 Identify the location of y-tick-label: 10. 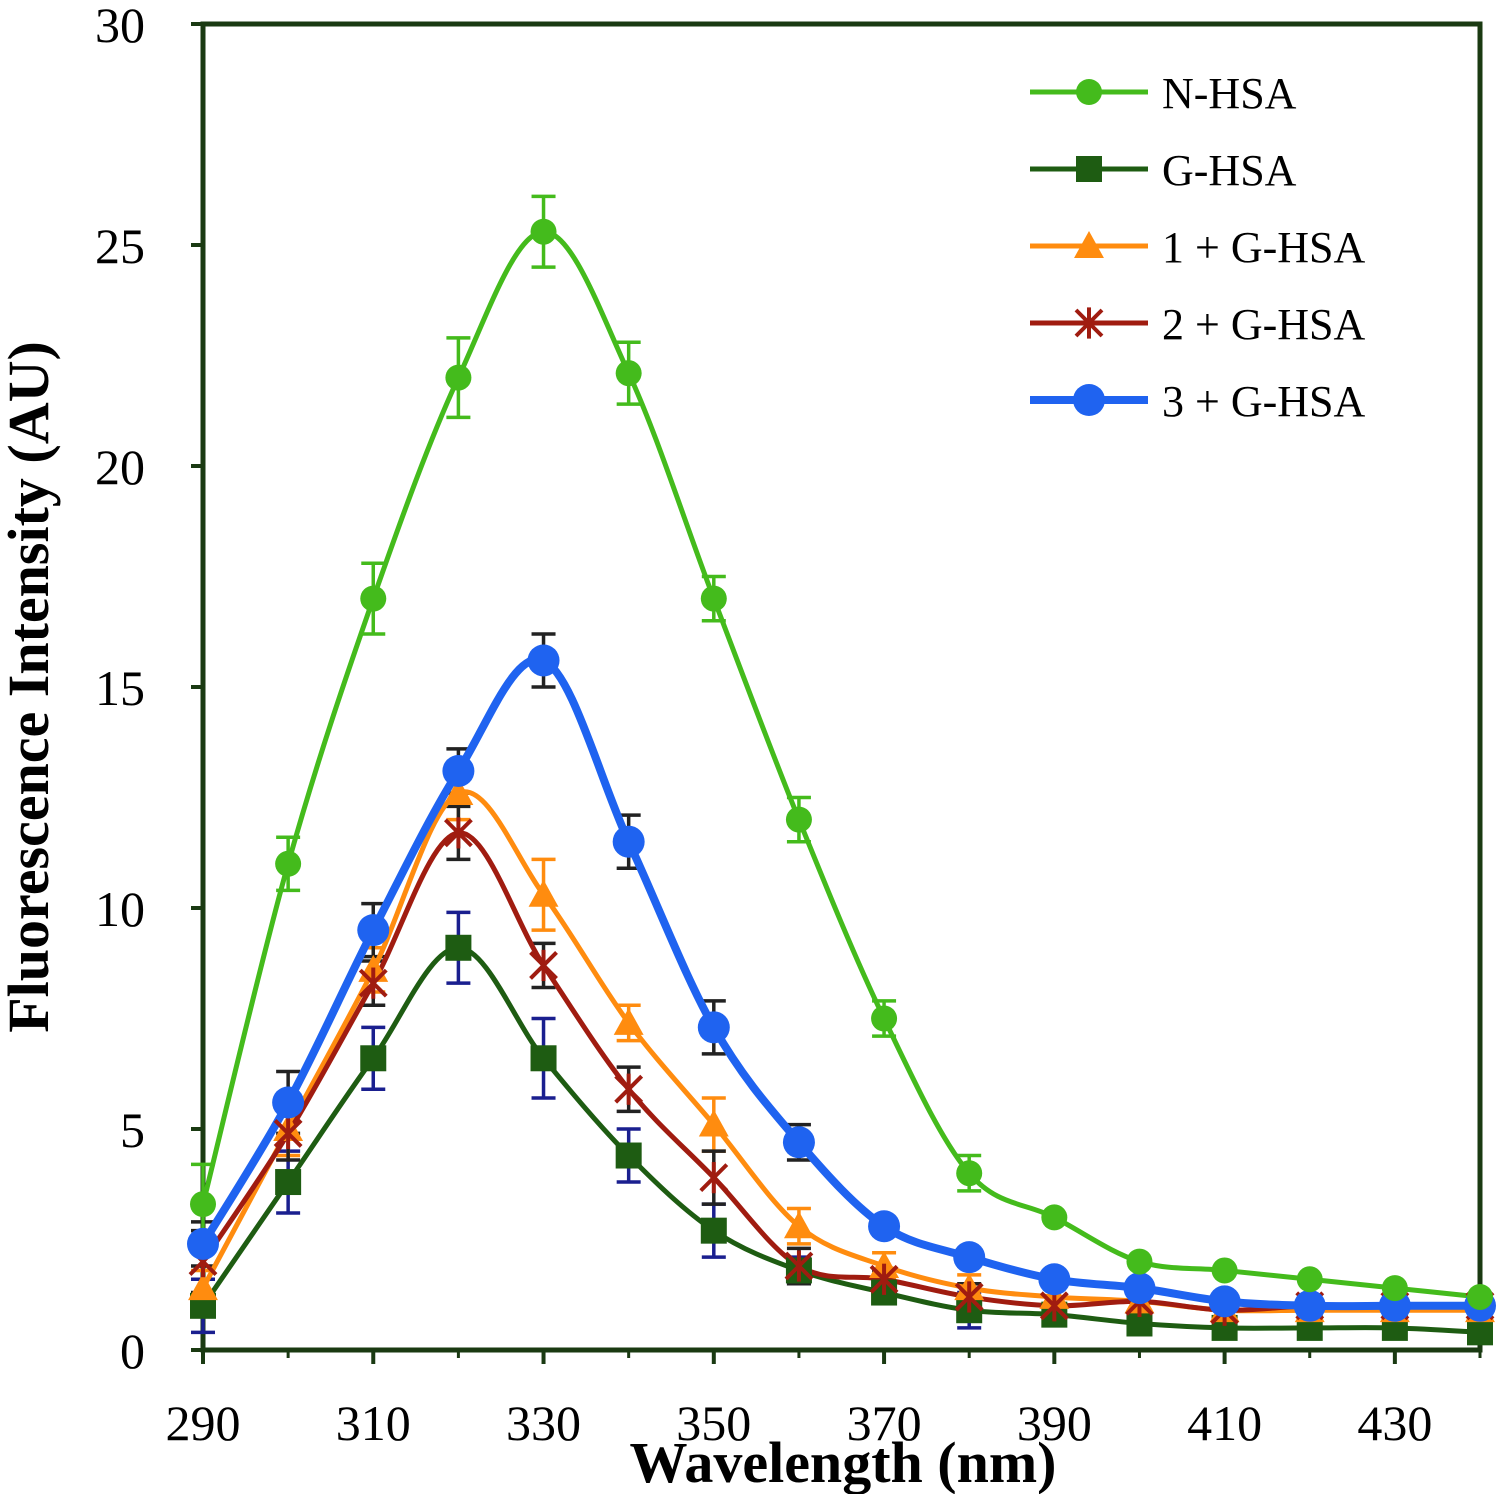
(120, 909).